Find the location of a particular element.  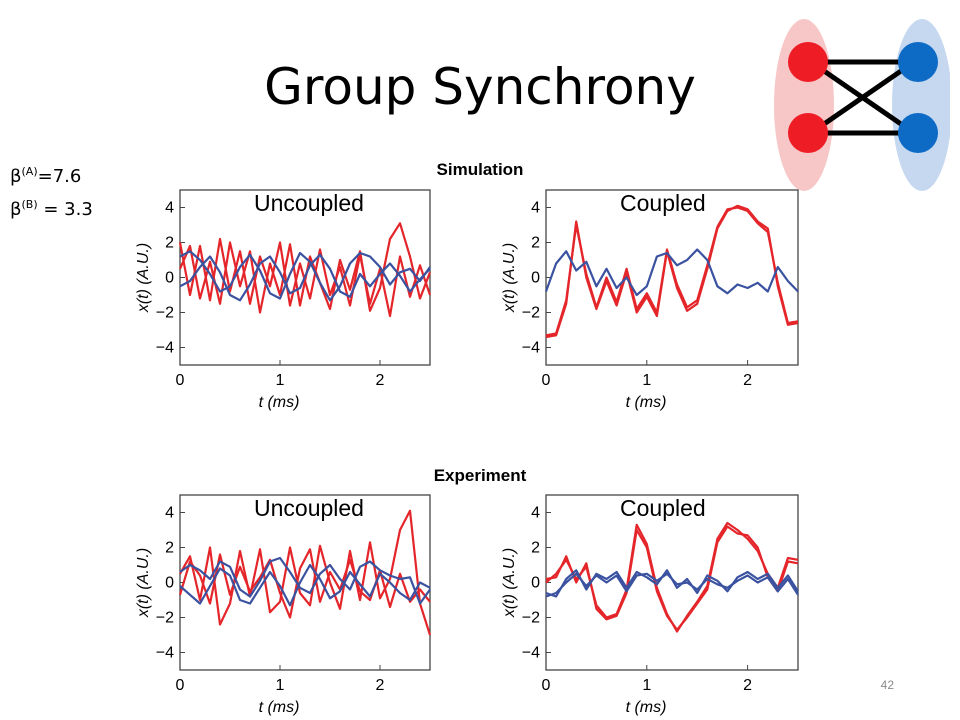

slide-number: 42 is located at coordinates (887, 685).